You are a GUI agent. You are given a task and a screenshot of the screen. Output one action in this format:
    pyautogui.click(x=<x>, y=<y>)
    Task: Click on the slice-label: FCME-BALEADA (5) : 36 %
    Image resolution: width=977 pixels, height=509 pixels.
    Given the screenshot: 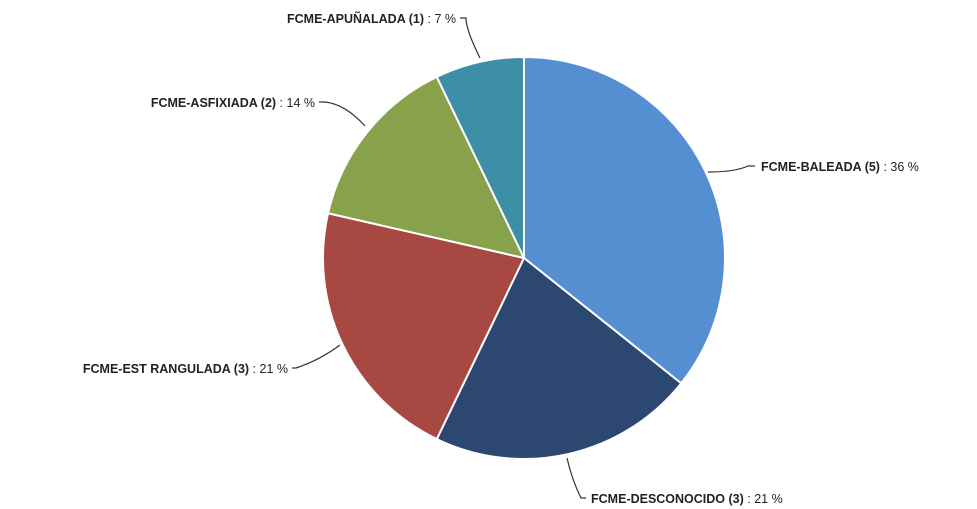 What is the action you would take?
    pyautogui.click(x=840, y=167)
    